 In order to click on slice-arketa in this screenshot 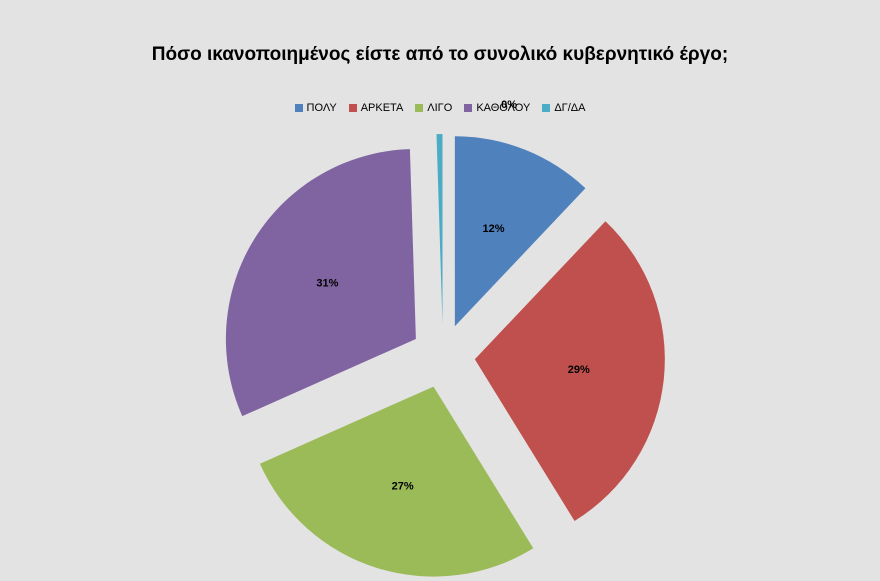, I will do `click(569, 371)`.